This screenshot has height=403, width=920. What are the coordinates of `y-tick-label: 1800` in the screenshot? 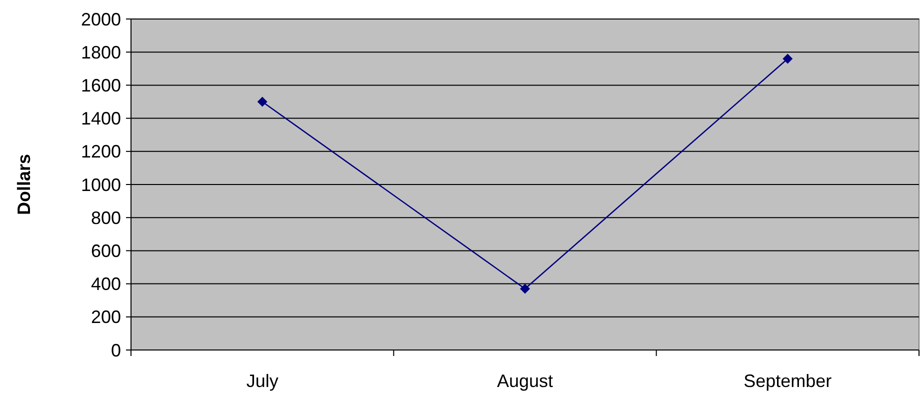 It's located at (100, 52).